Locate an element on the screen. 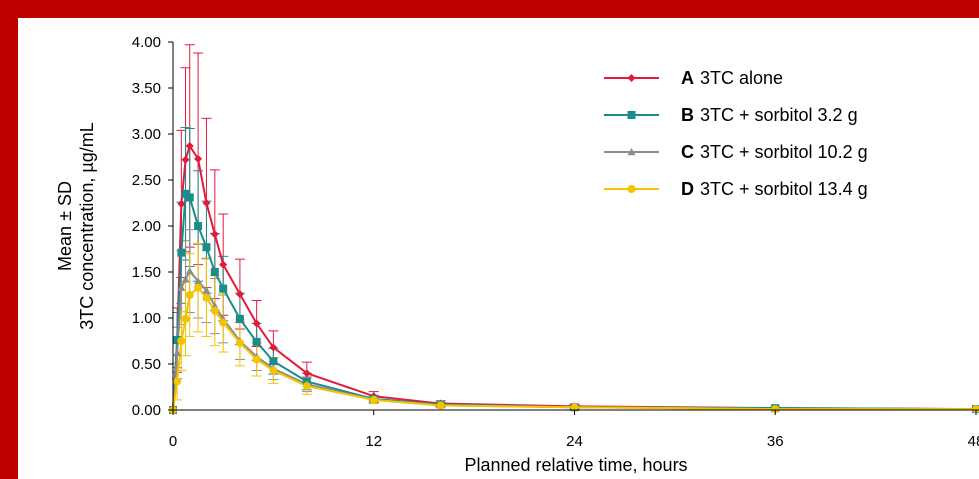  legend-d-name: 3TC + sorbitol 13.4 g is located at coordinates (784, 189).